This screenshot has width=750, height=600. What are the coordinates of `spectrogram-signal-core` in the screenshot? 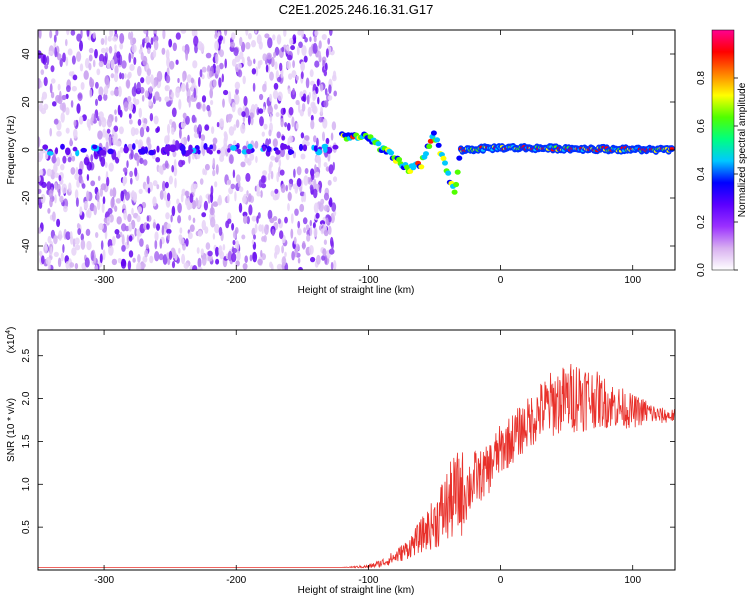 It's located at (671, 149).